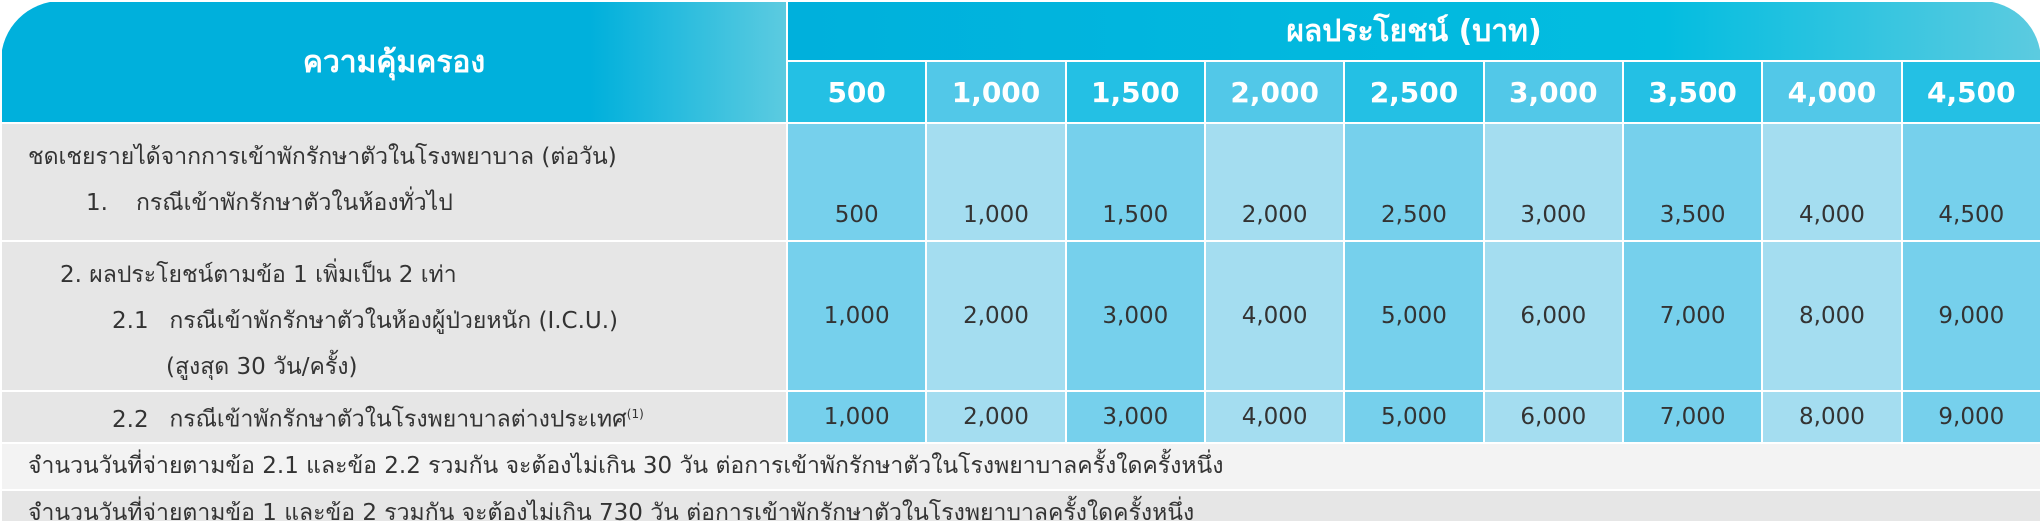 The image size is (2042, 521). Describe the element at coordinates (1692, 182) in the screenshot. I see `benefit-value: 3,500` at that location.